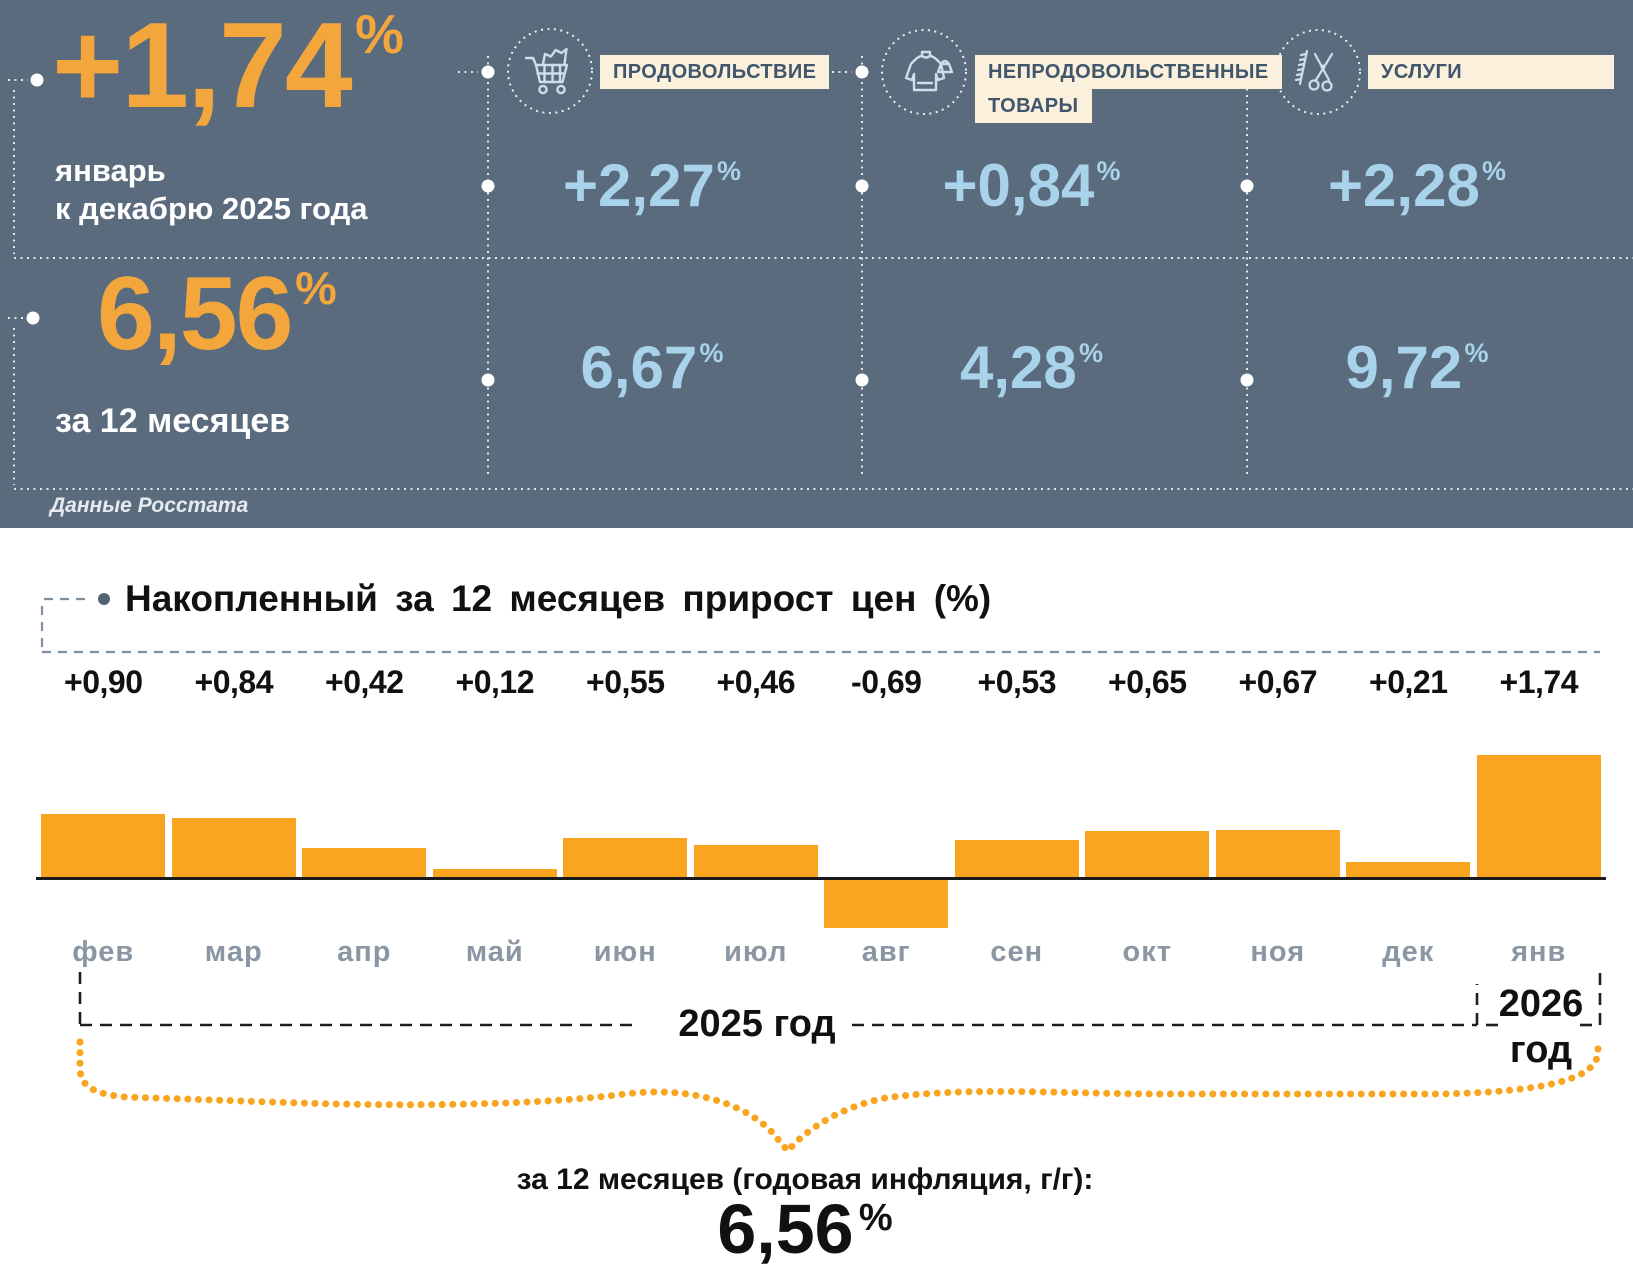 The image size is (1633, 1285). I want to click on bar-value-label: +0,46, so click(756, 682).